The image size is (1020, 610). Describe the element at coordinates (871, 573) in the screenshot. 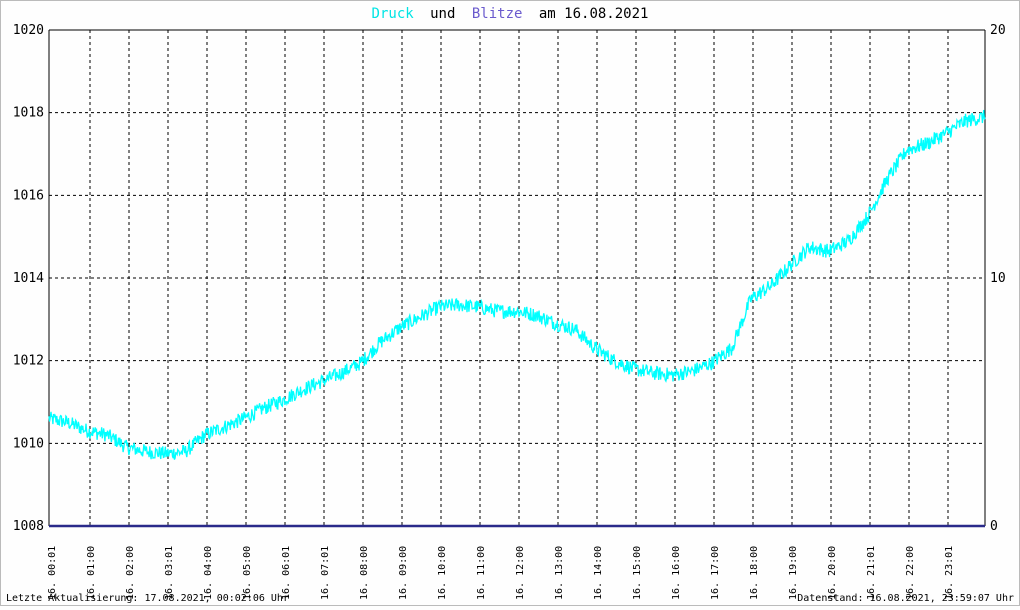

I see `x-tick-label: 16. 21:01` at that location.